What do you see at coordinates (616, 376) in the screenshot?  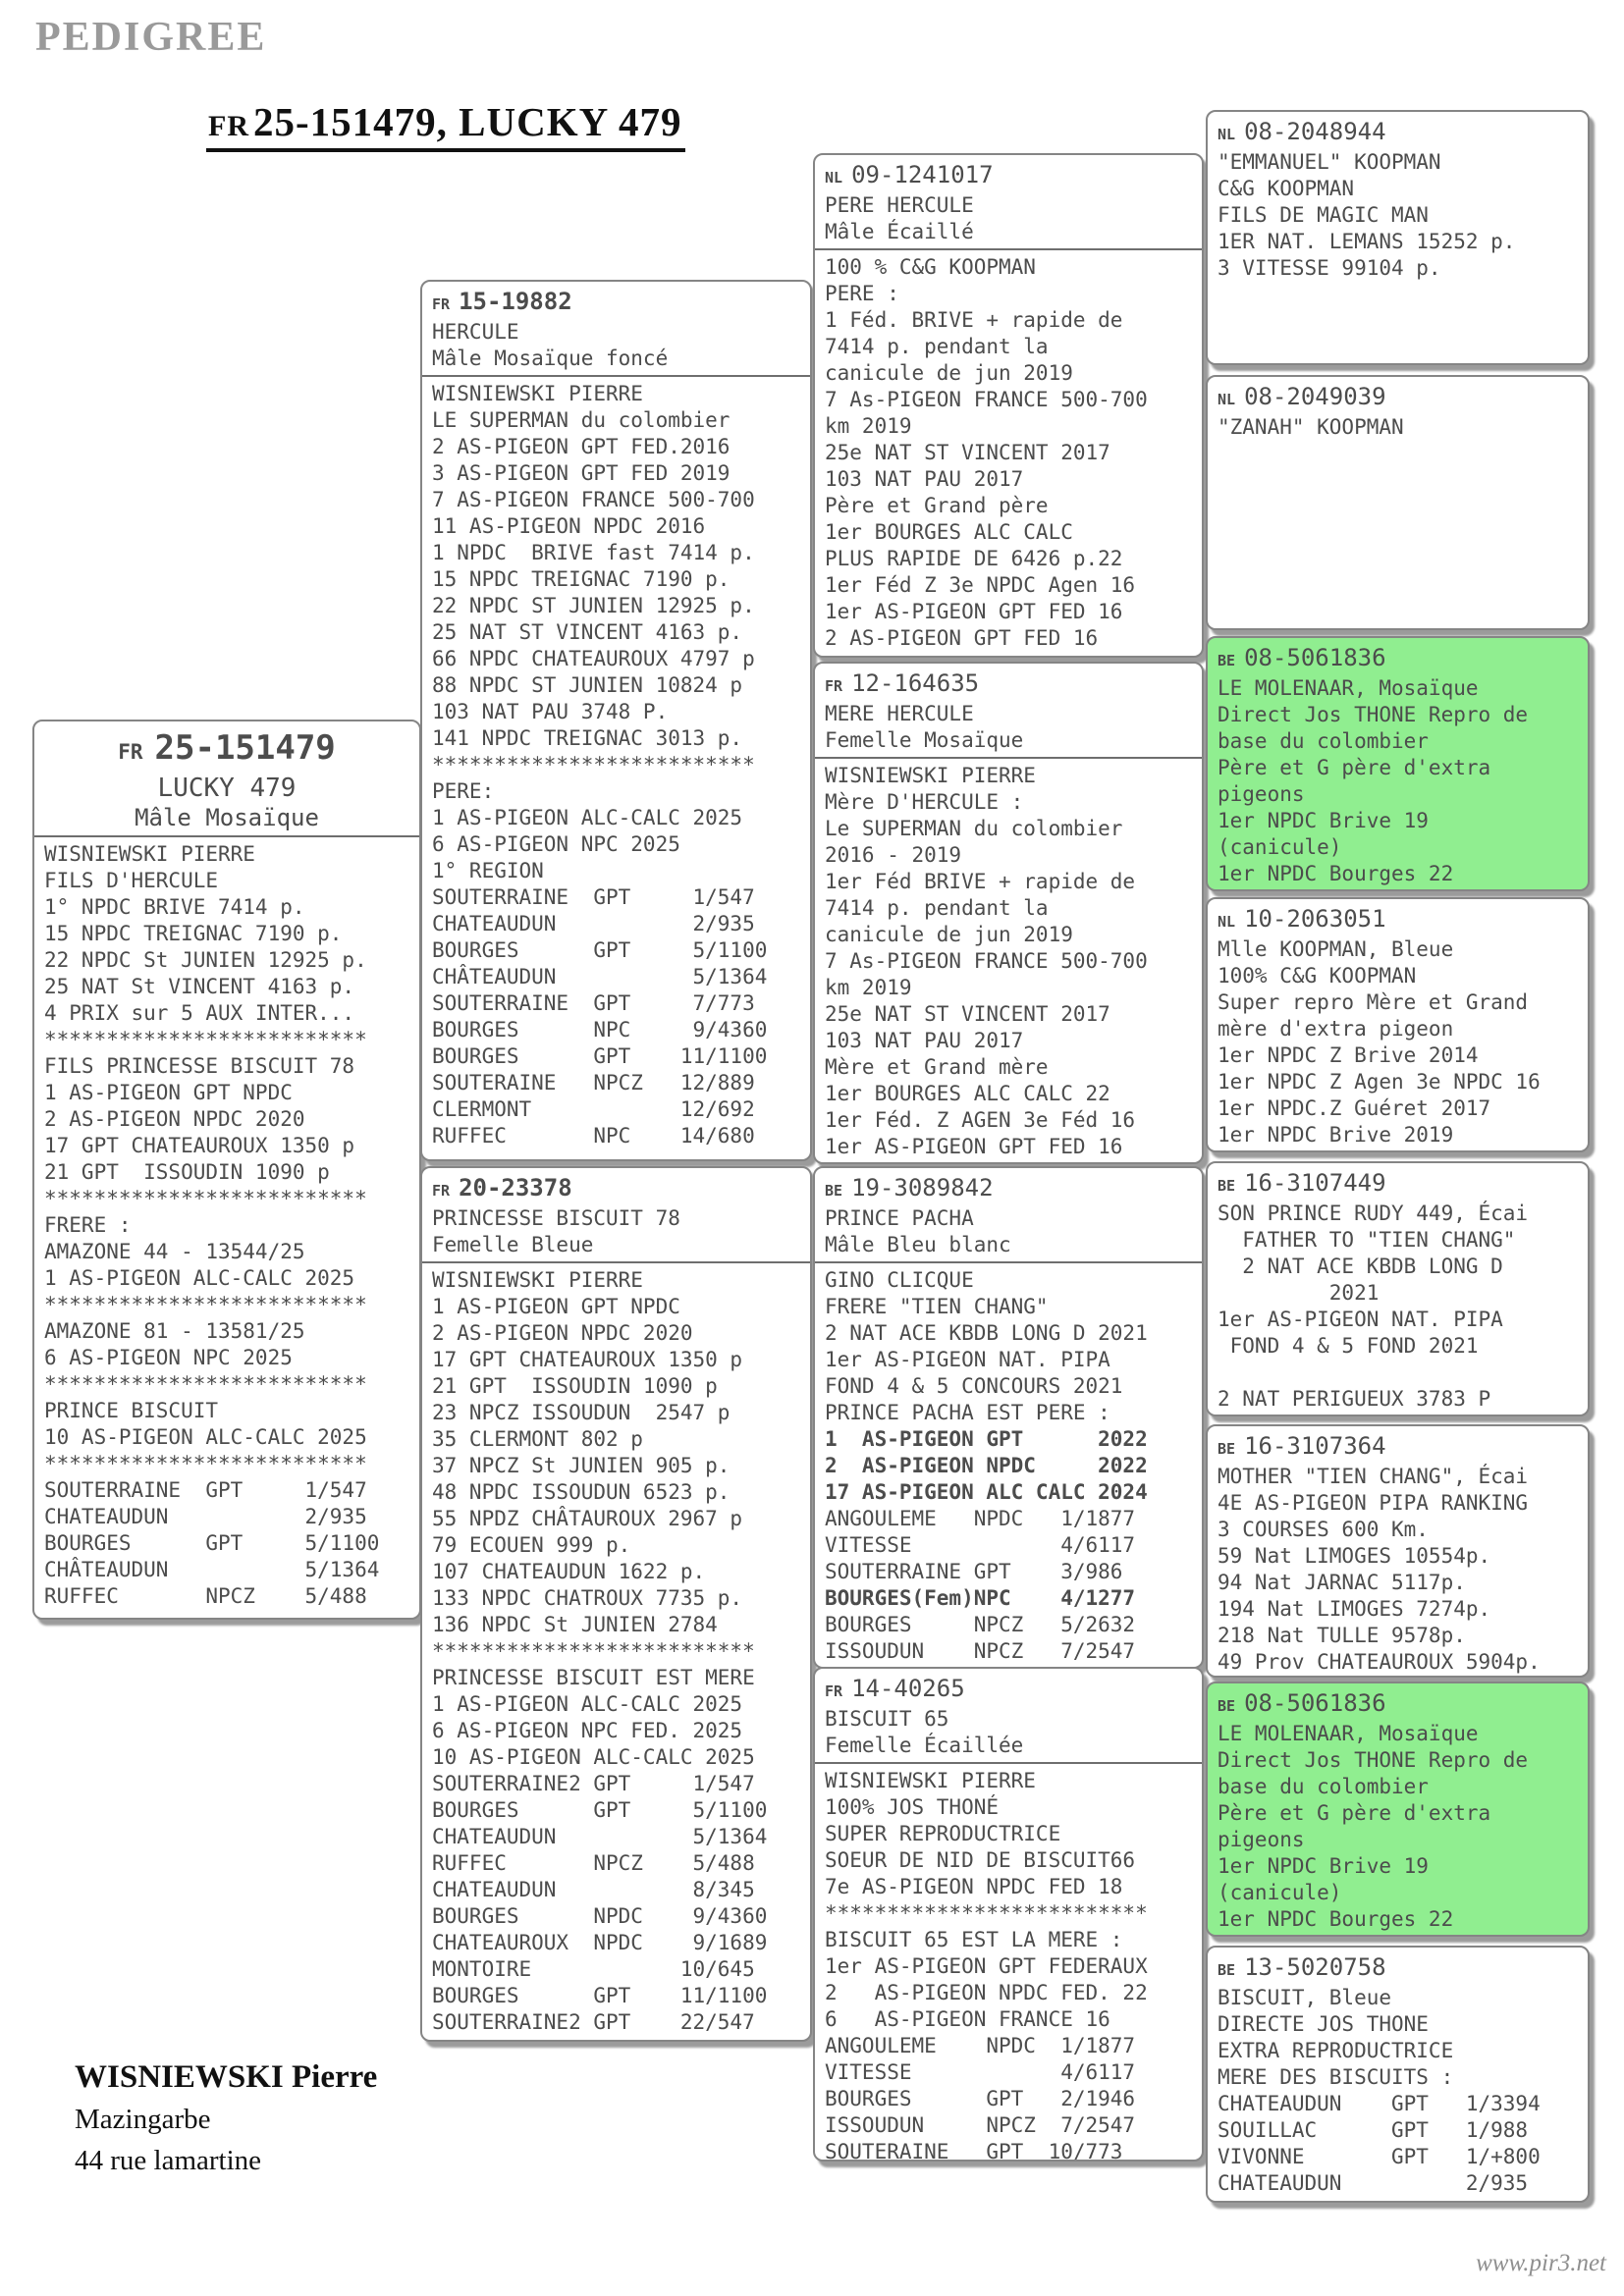 I see `divider` at bounding box center [616, 376].